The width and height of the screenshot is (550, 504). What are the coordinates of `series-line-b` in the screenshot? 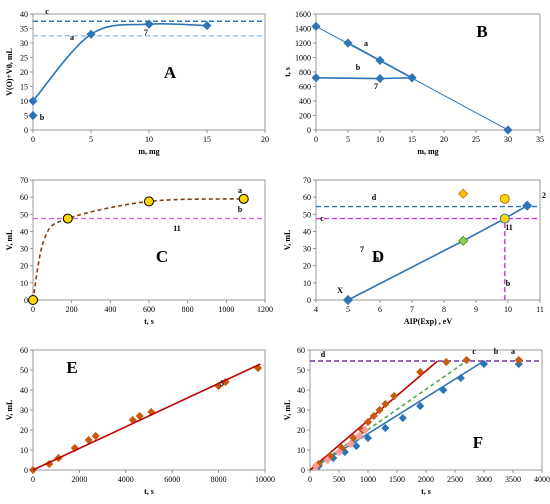 It's located at (388, 415).